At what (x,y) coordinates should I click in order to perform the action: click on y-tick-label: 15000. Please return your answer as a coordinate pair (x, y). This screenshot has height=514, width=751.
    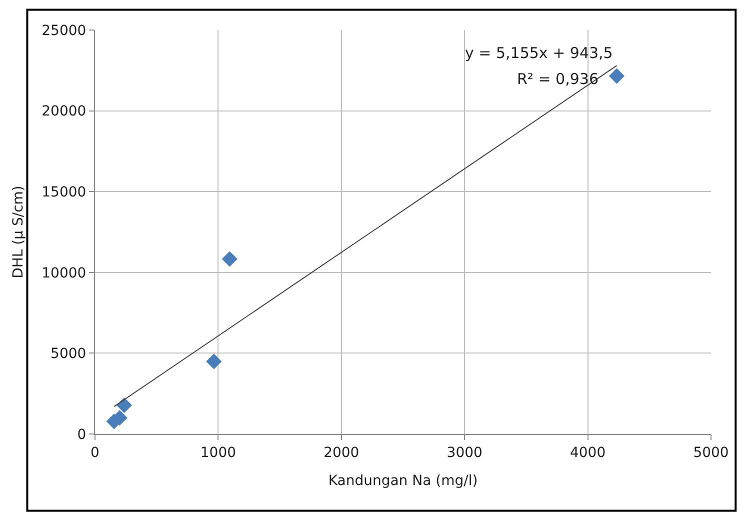
    Looking at the image, I should click on (64, 192).